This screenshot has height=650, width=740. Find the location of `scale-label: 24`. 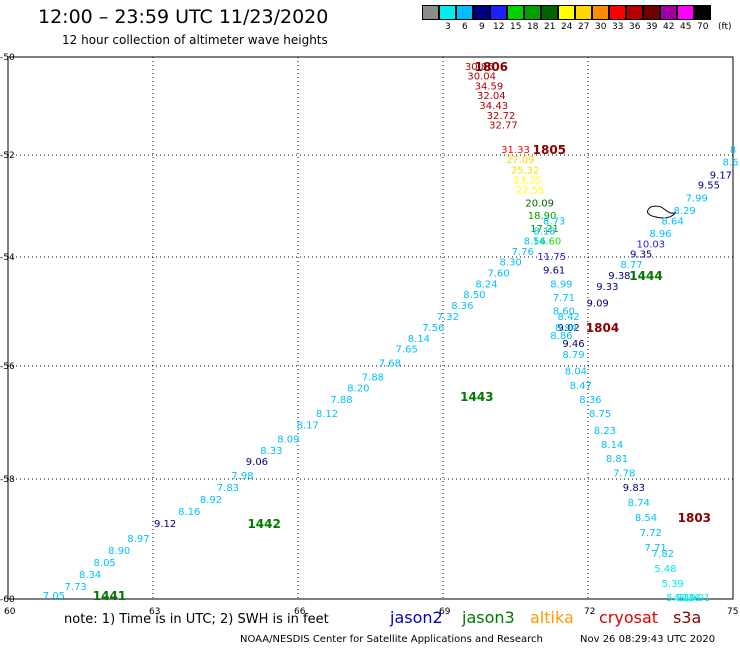

scale-label: 24 is located at coordinates (567, 27).